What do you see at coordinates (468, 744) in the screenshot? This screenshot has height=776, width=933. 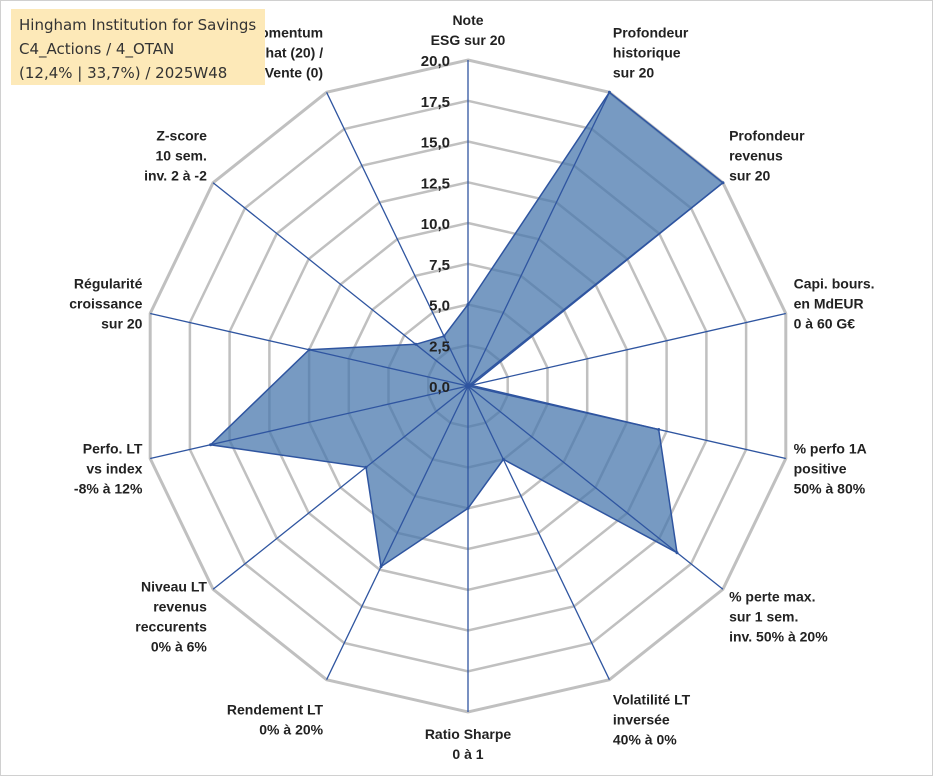 I see `axis-label: Ratio Sharpe 0 à 1` at bounding box center [468, 744].